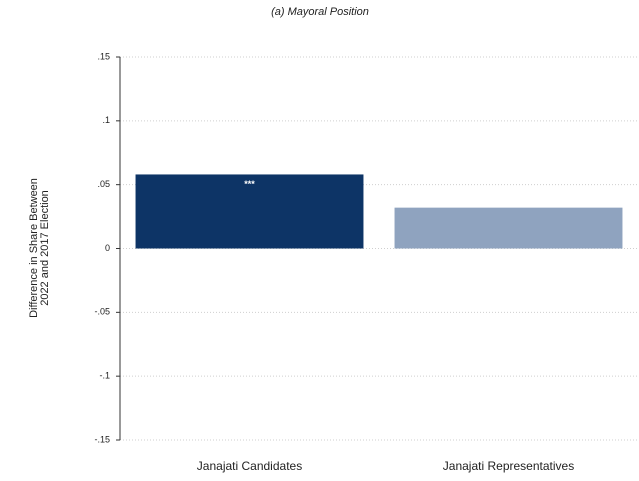 This screenshot has height=481, width=639. Describe the element at coordinates (320, 12) in the screenshot. I see `chart-title: (a) Mayoral Position` at that location.